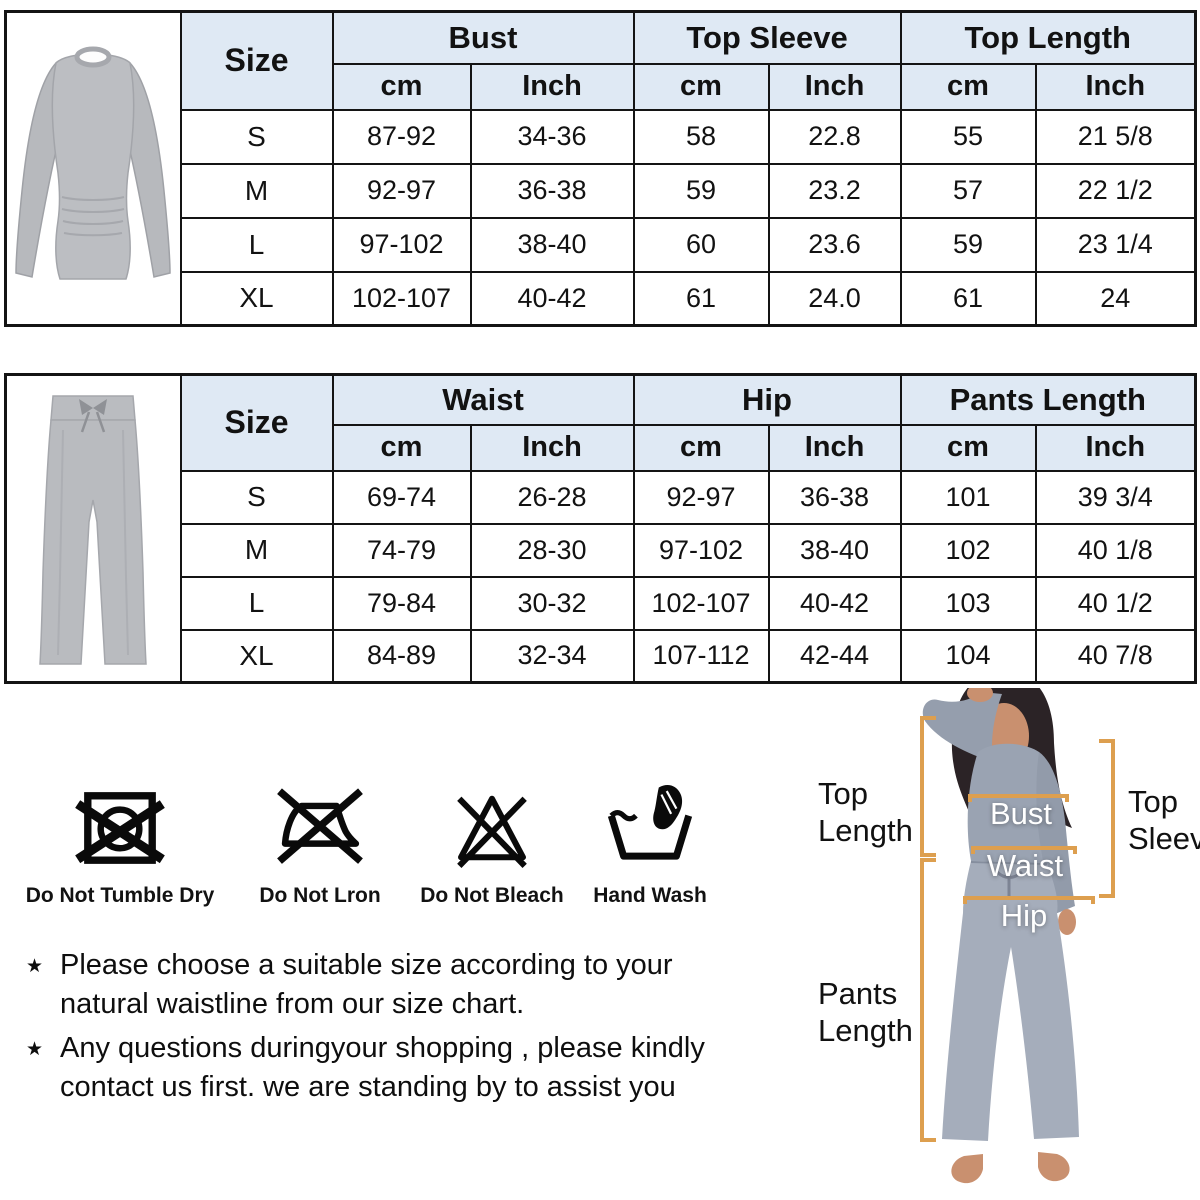  What do you see at coordinates (1048, 37) in the screenshot?
I see `table-cell: Top Length` at bounding box center [1048, 37].